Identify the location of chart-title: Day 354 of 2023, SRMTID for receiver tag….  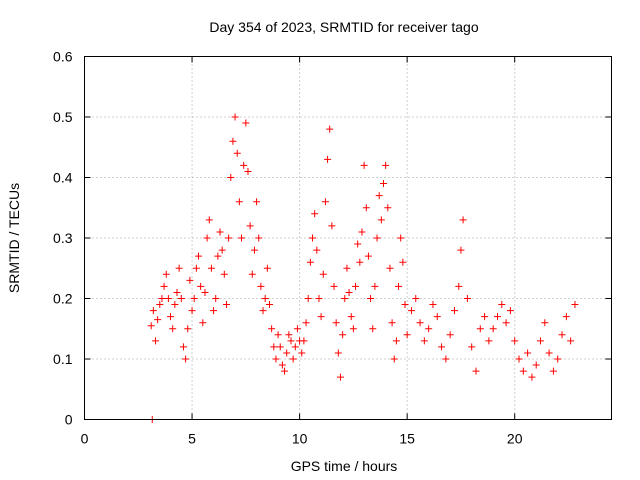
(343, 27).